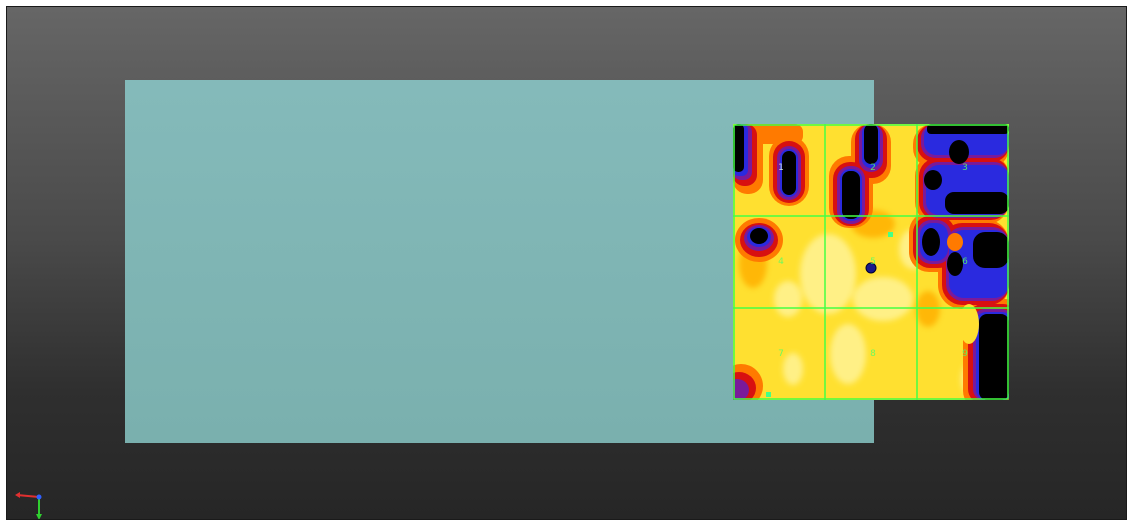 The height and width of the screenshot is (526, 1133). I want to click on cell-label-5: 5, so click(873, 262).